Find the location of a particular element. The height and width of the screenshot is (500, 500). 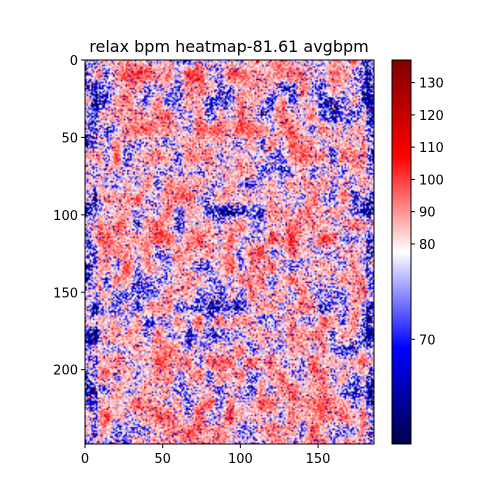

colorbar-tick-label: 80 is located at coordinates (427, 245).